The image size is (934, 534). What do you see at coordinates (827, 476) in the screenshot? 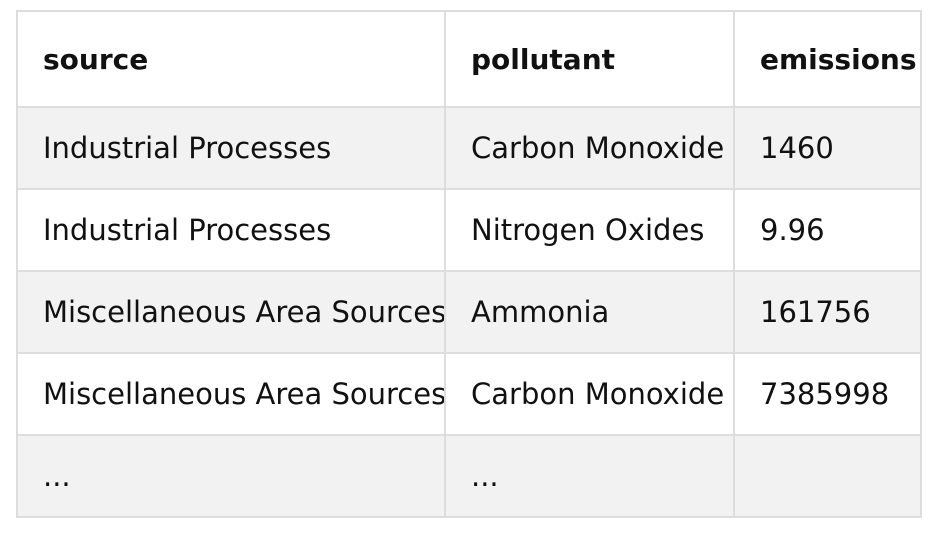
I see `cell-emissions` at bounding box center [827, 476].